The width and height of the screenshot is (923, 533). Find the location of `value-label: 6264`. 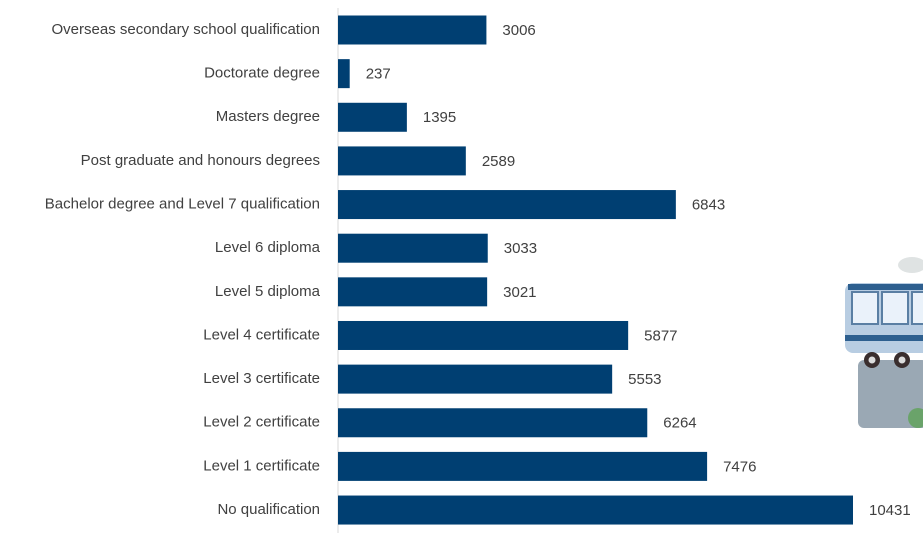

value-label: 6264 is located at coordinates (679, 423).